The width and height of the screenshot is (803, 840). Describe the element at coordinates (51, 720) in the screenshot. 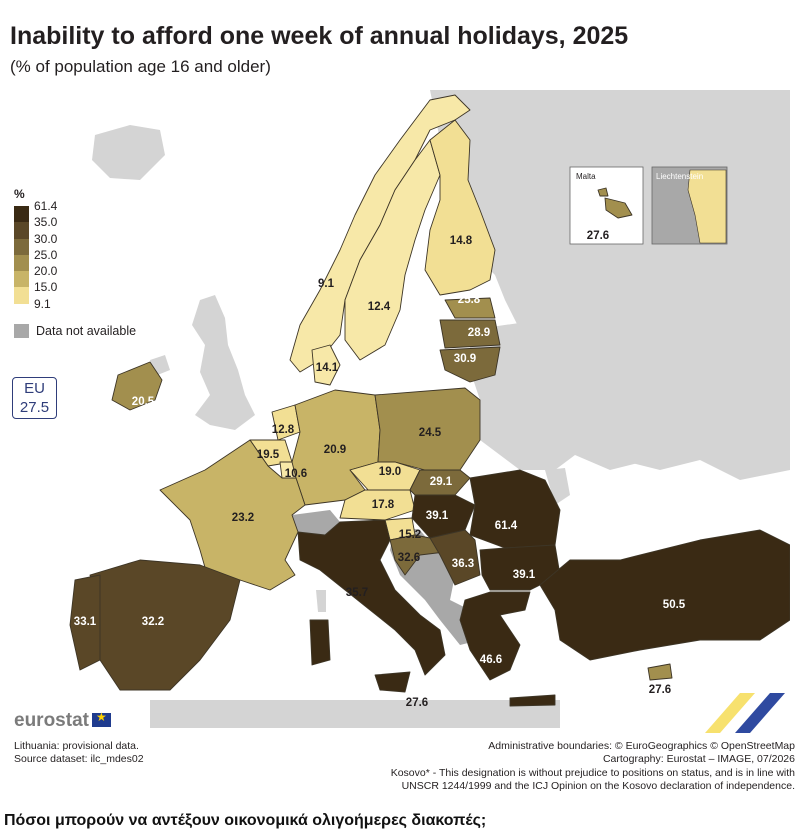

I see `eurostat-logo-text: eurostat` at that location.